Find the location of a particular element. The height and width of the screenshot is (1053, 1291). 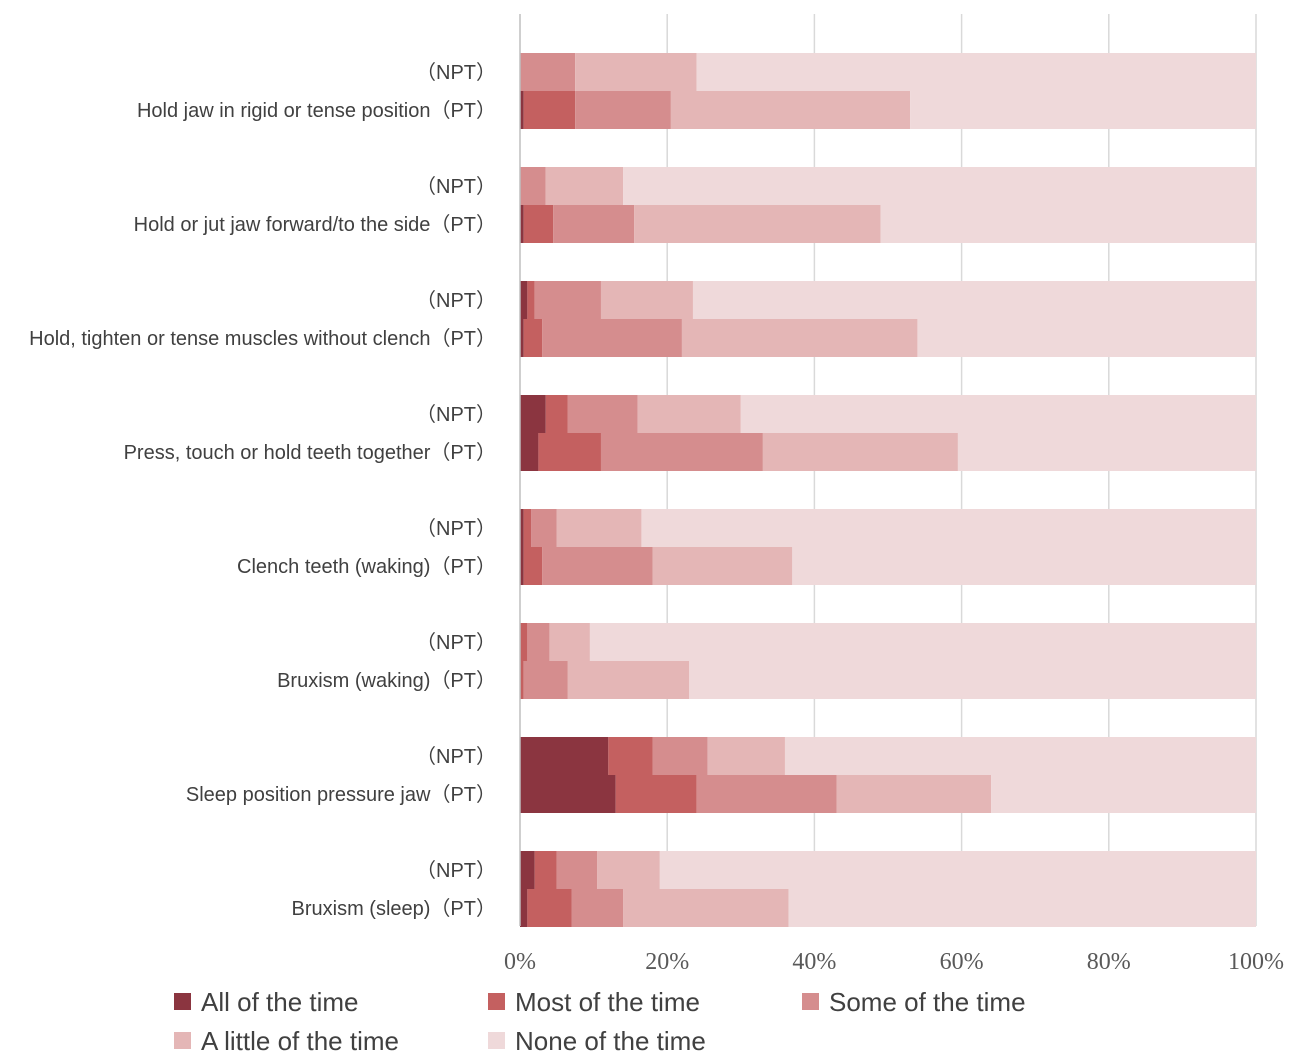

bar-segment-g6-r0-s0 is located at coordinates (564, 756).